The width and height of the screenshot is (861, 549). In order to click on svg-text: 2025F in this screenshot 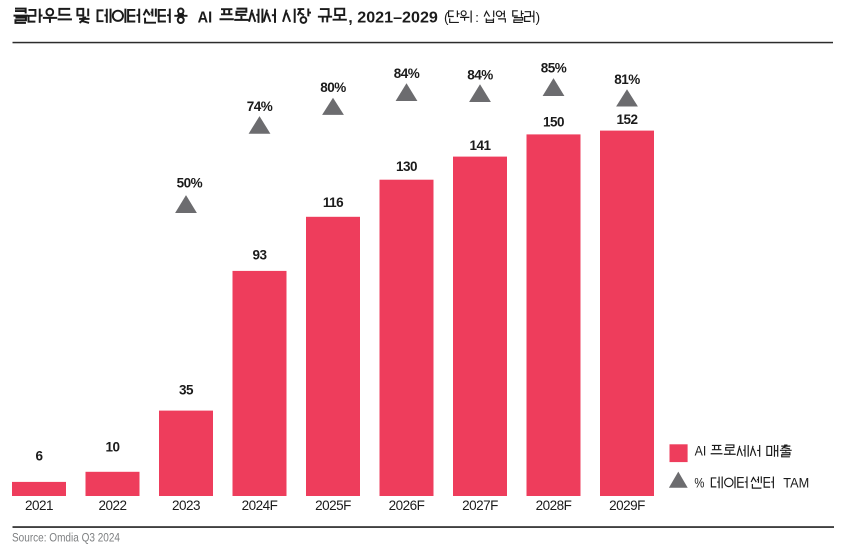, I will do `click(333, 505)`.